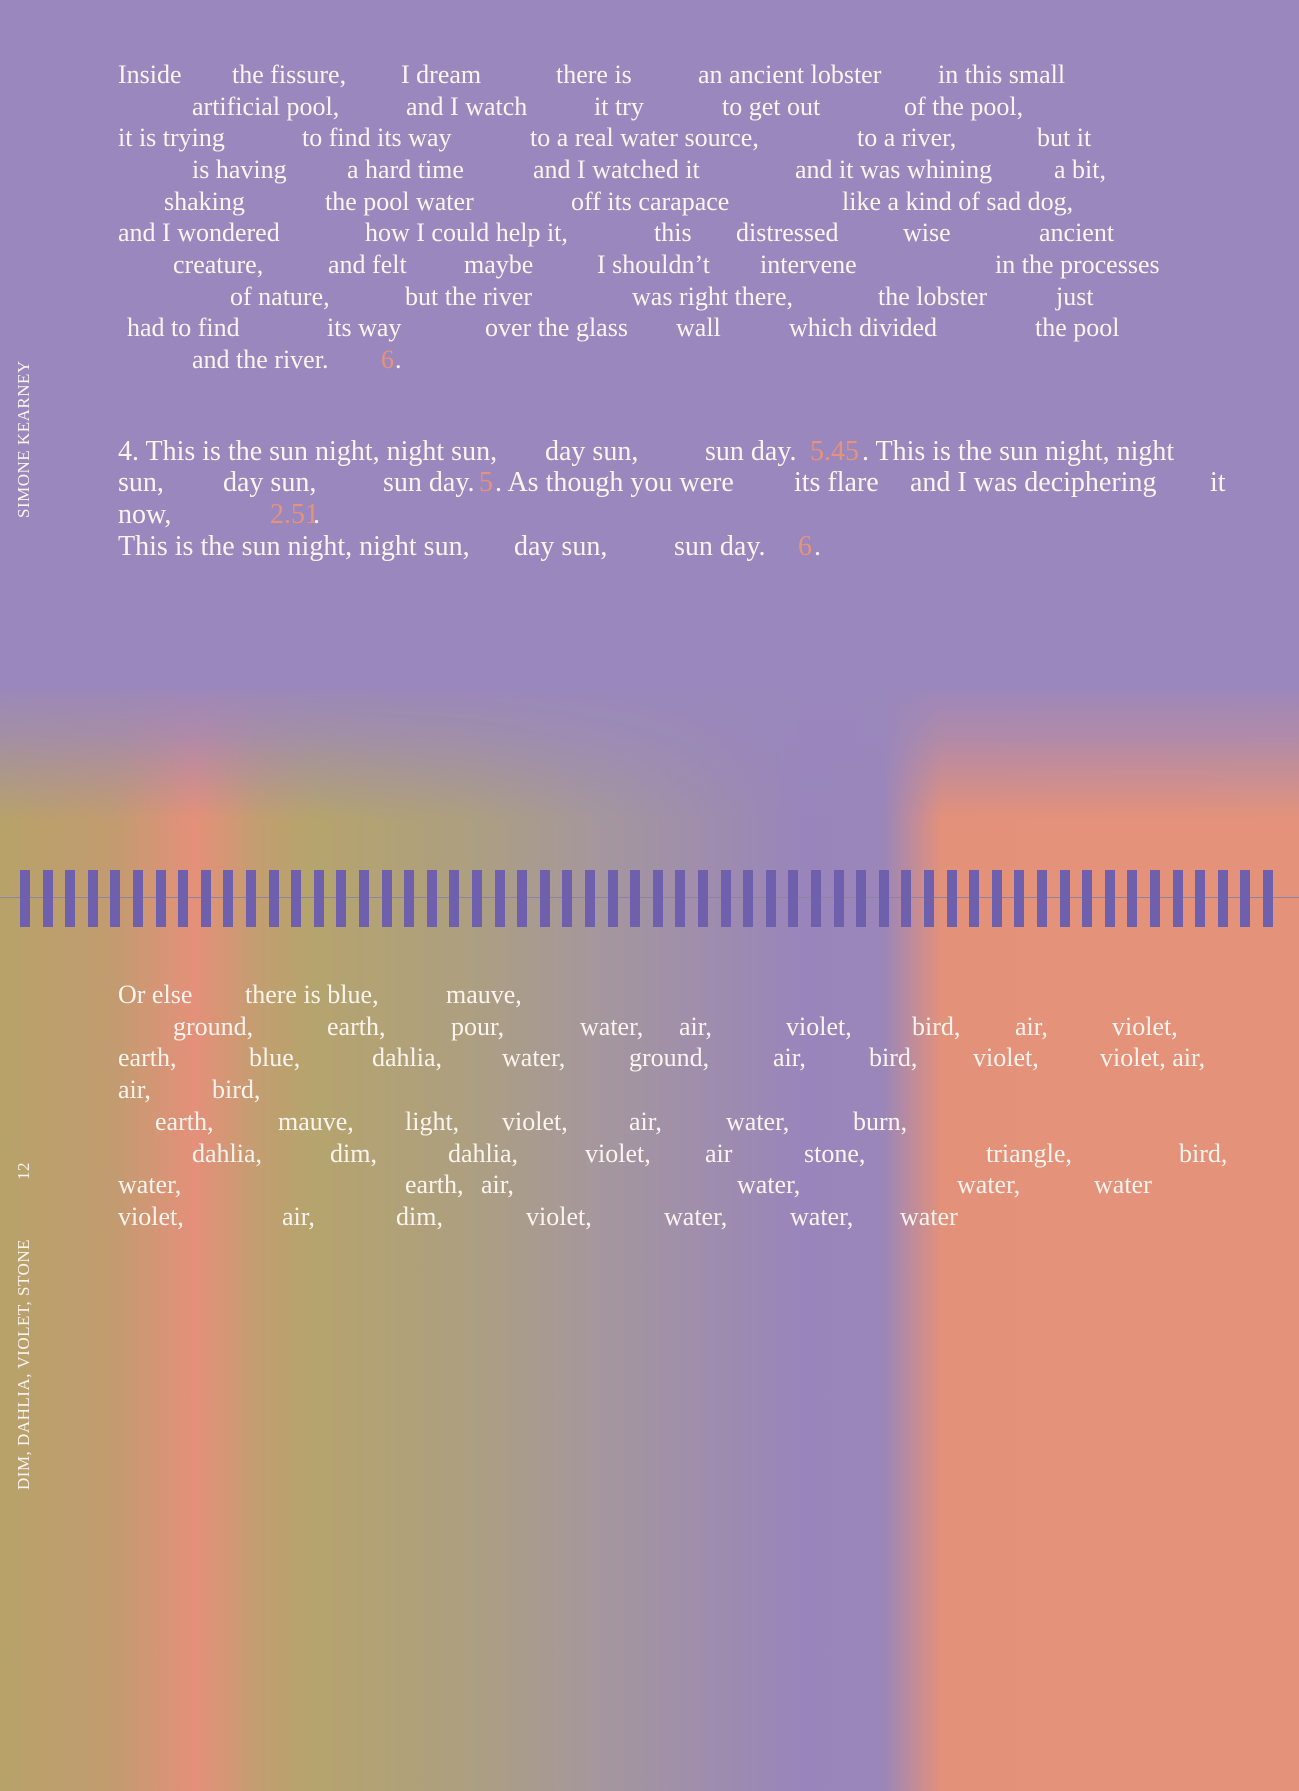  I want to click on phrase: bird,, so click(1203, 1153).